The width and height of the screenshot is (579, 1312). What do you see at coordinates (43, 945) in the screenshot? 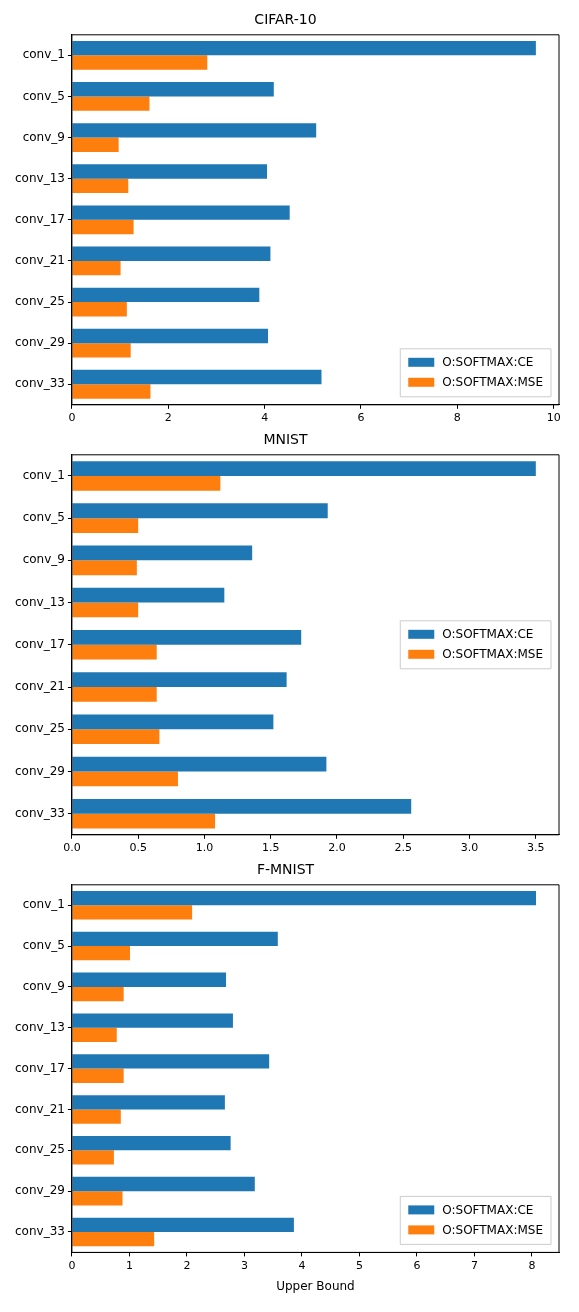
I see `y-tick-label: conv_5` at bounding box center [43, 945].